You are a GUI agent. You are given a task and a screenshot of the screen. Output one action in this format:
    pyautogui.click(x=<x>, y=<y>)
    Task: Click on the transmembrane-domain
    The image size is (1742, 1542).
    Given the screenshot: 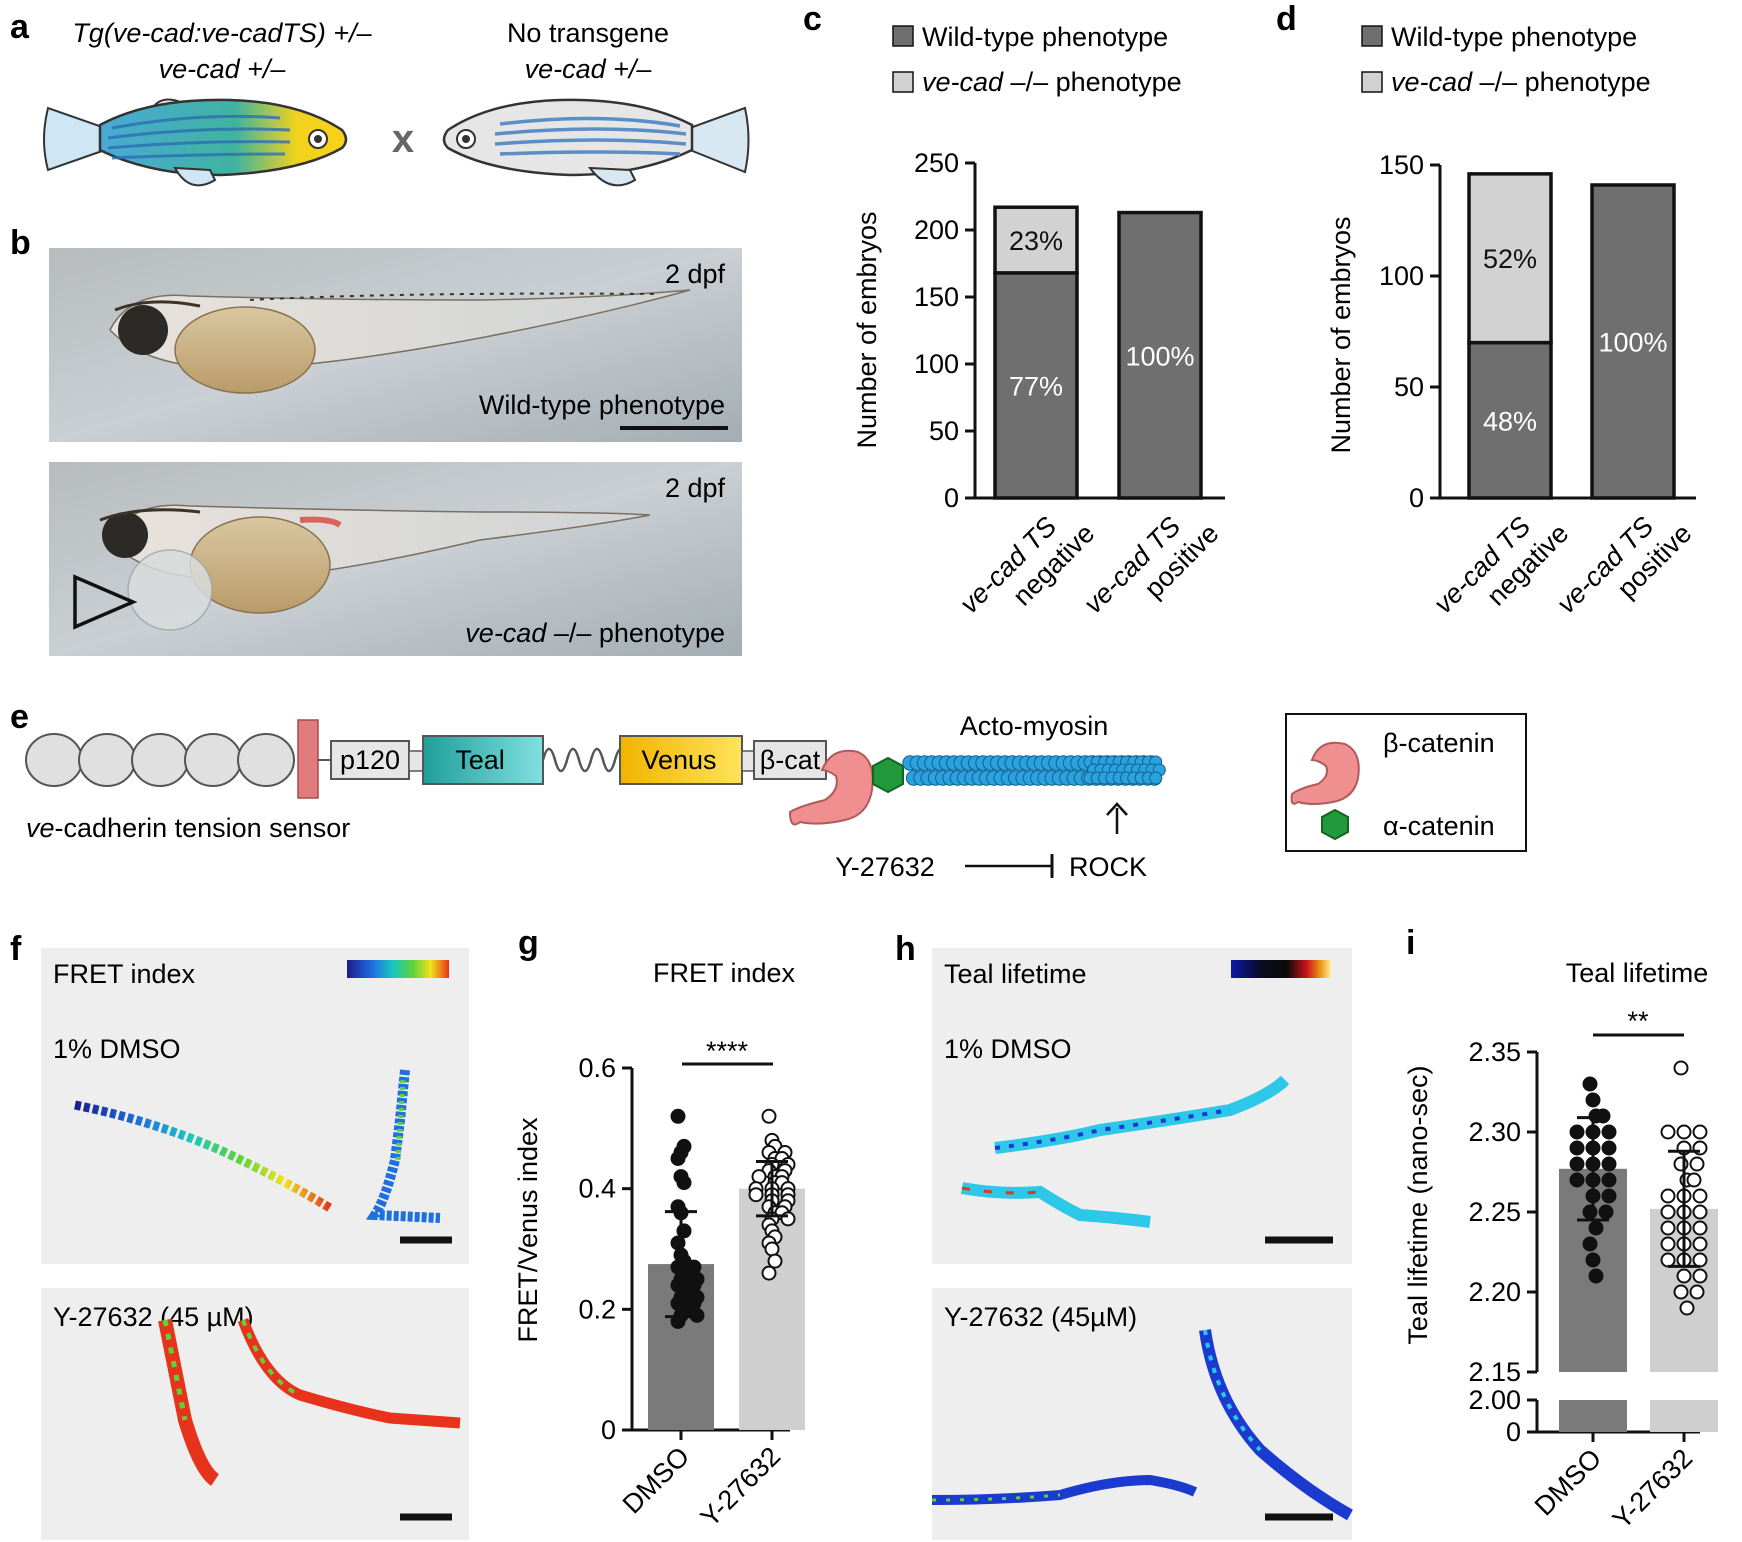 What is the action you would take?
    pyautogui.click(x=308, y=759)
    